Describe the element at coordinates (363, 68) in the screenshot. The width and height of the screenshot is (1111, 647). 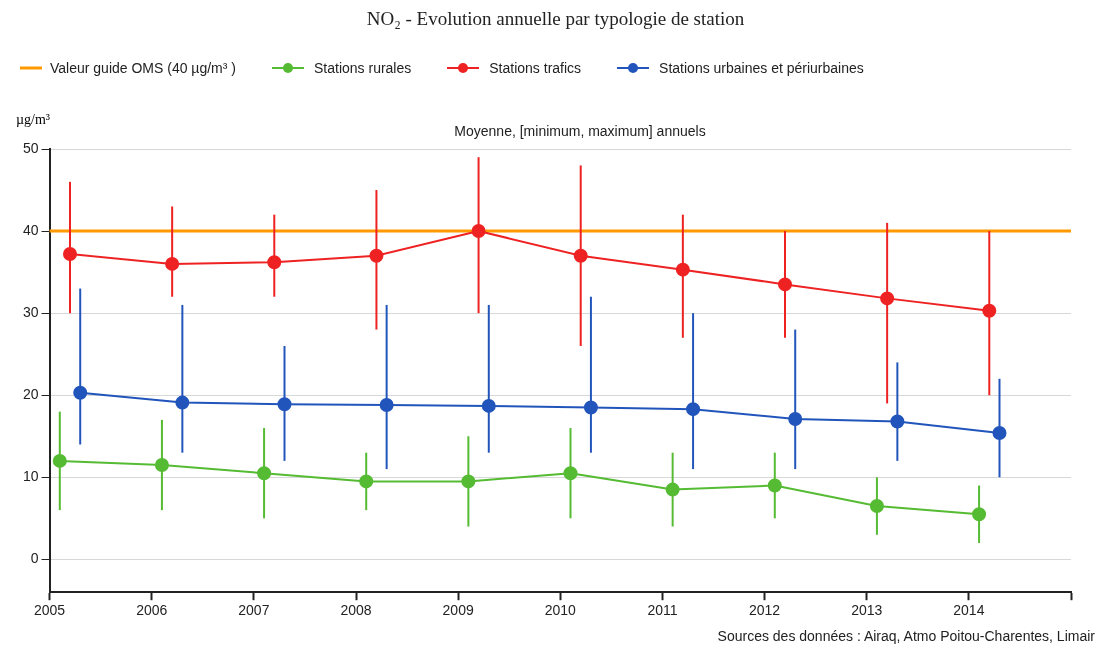
I see `legend-label: Stations rurales` at that location.